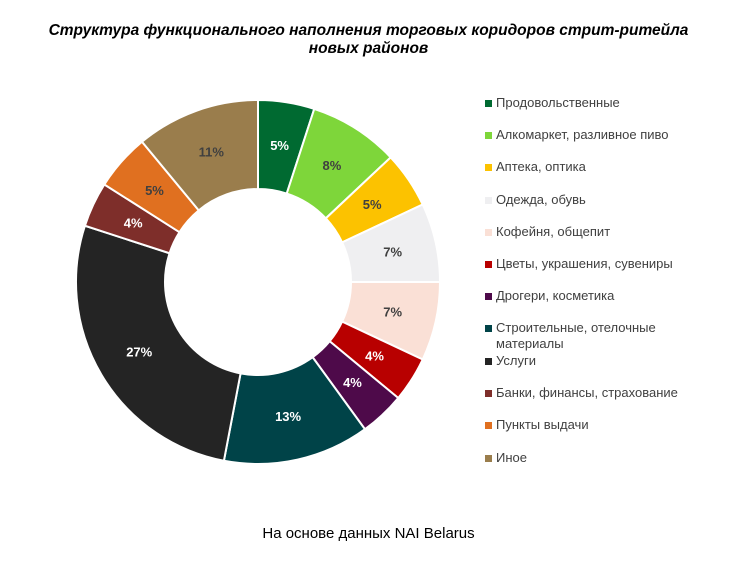  What do you see at coordinates (133, 223) in the screenshot?
I see `slice-data-label-10: 4%` at bounding box center [133, 223].